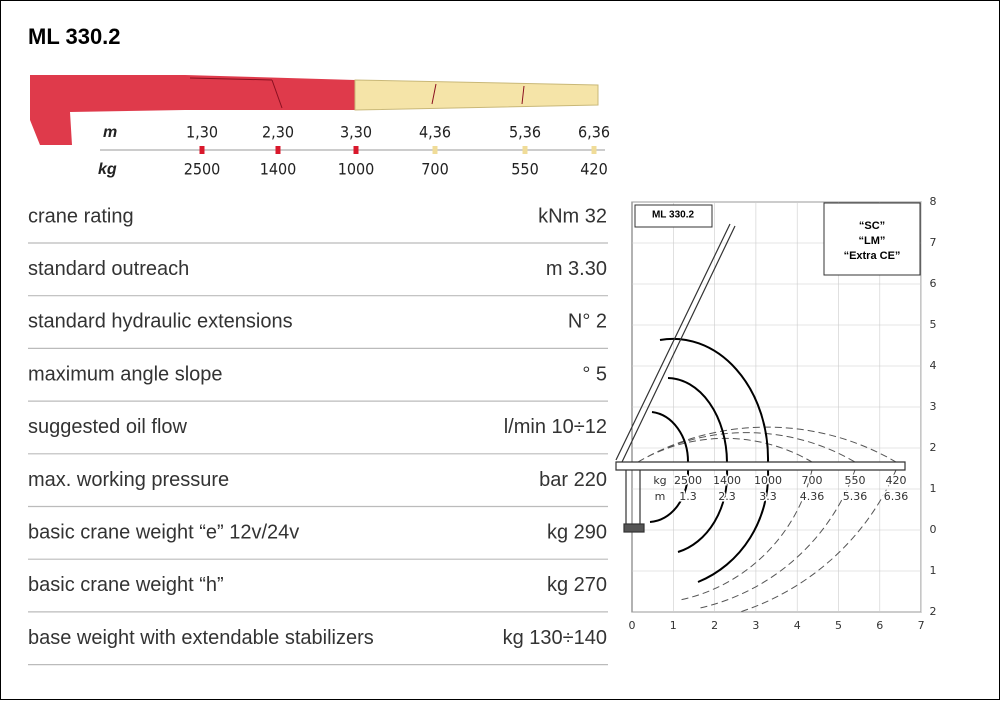 This screenshot has height=705, width=1000. Describe the element at coordinates (872, 226) in the screenshot. I see `version-label: “SC”` at that location.